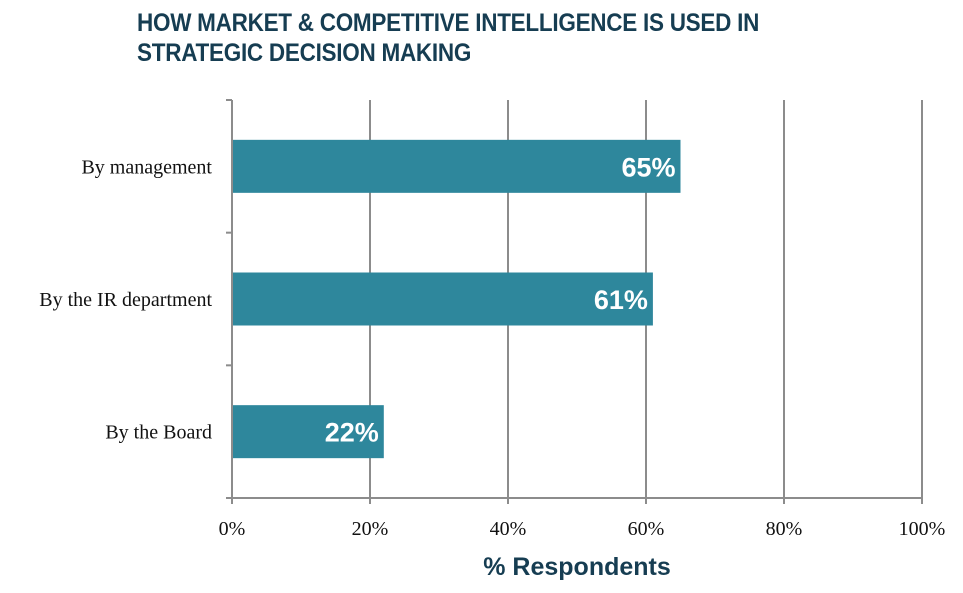  I want to click on x-tick-label-0: 0%, so click(232, 529).